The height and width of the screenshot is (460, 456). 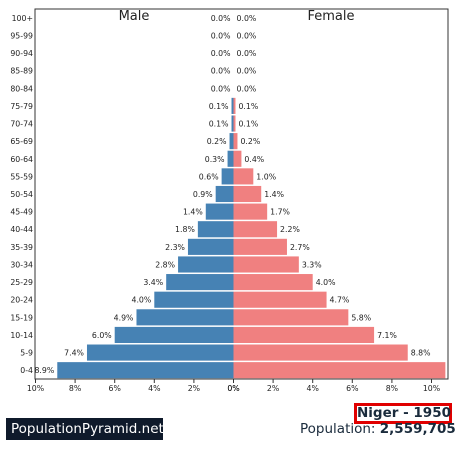 What do you see at coordinates (421, 353) in the screenshot?
I see `female-value-label: 8.8%` at bounding box center [421, 353].